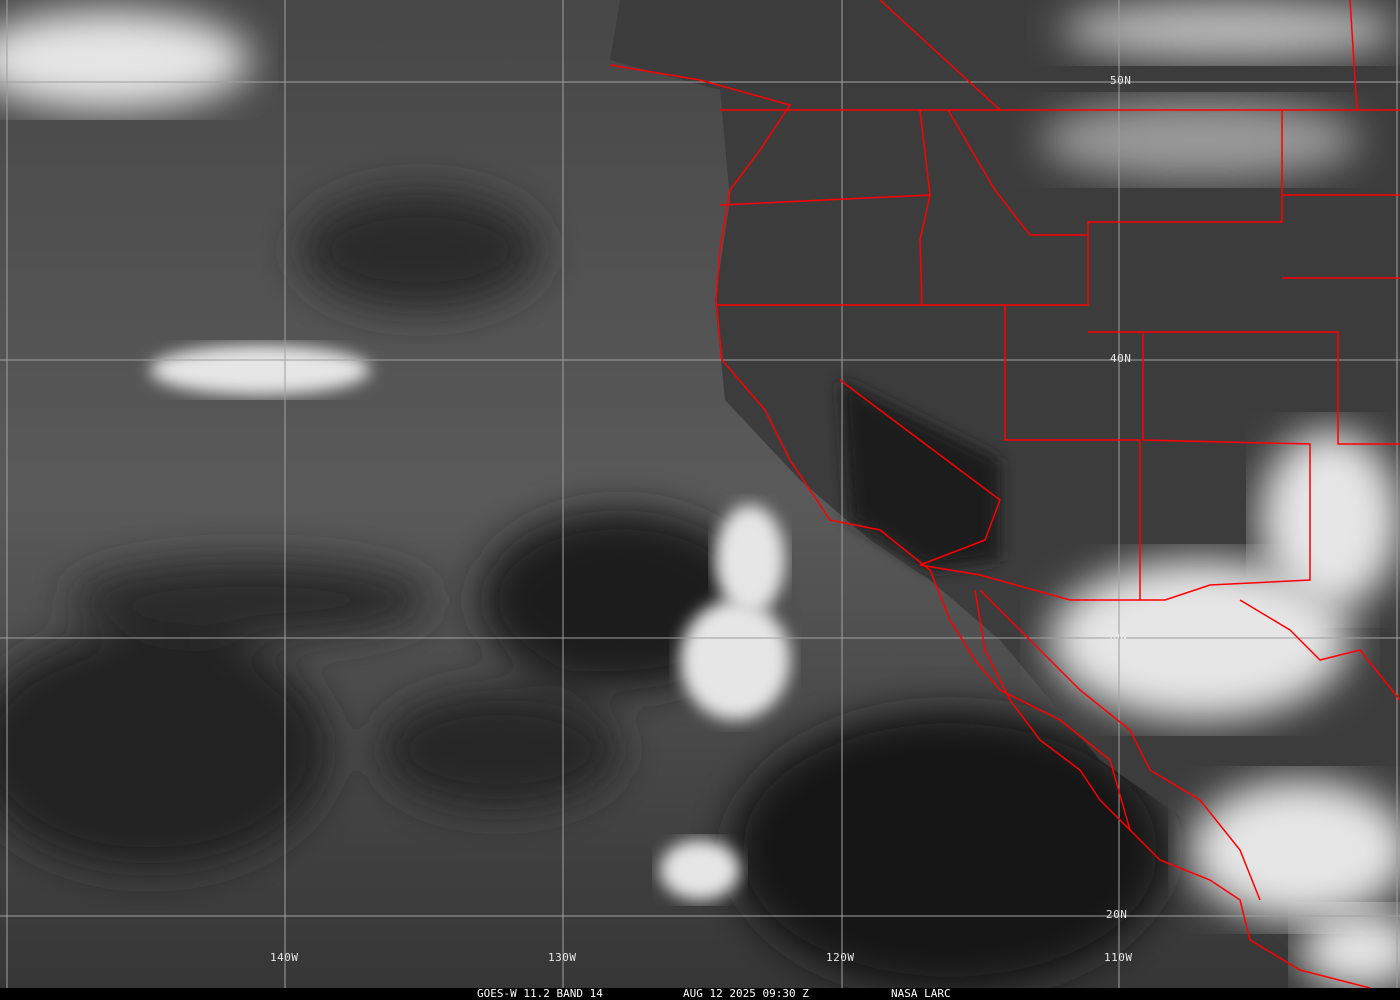 This screenshot has height=1000, width=1400. I want to click on baja-coast, so click(1052, 710).